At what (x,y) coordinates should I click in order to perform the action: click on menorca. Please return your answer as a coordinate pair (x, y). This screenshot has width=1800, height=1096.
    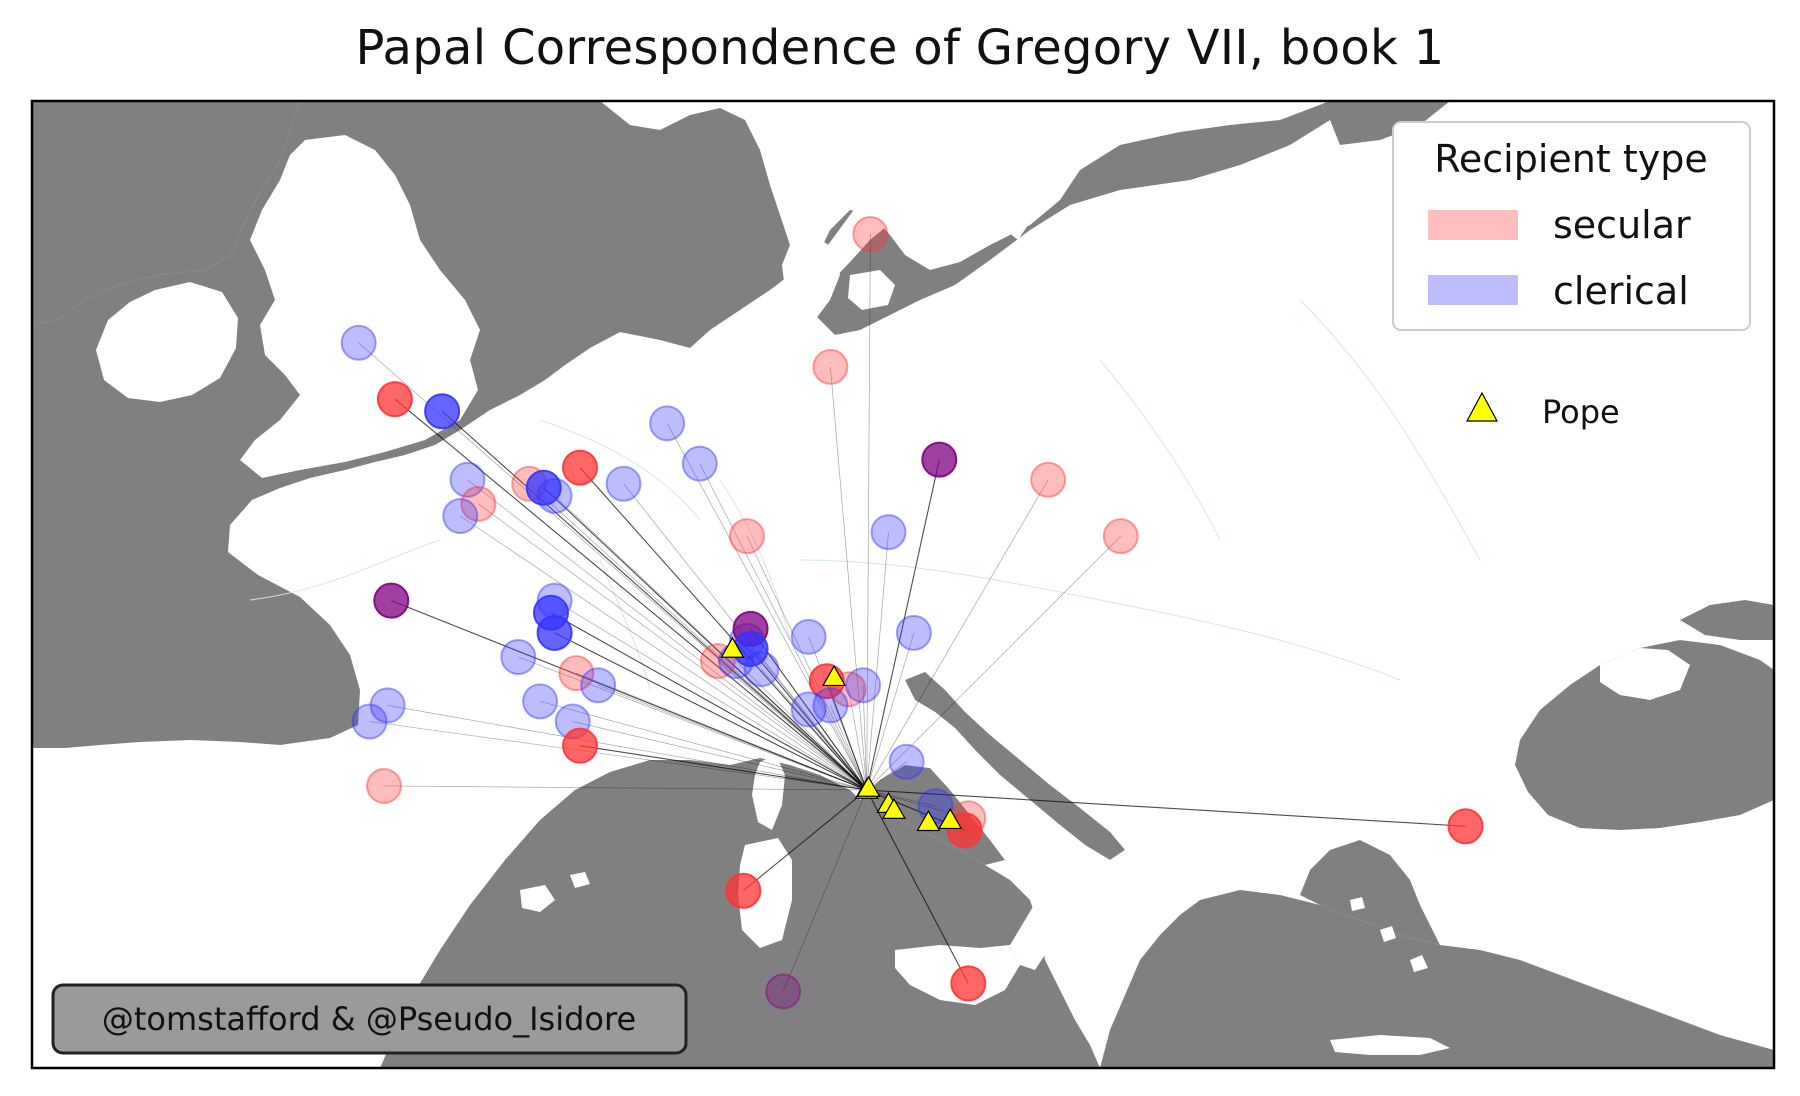
    Looking at the image, I should click on (580, 880).